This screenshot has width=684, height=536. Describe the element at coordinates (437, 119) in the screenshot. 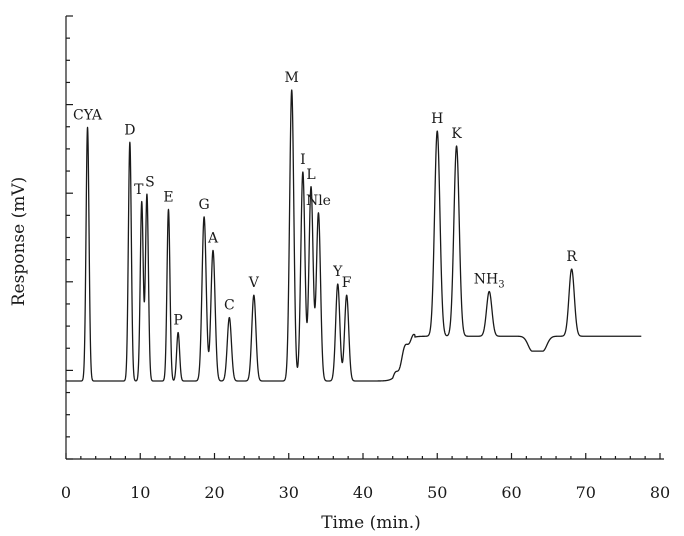

I see `peak-label: H` at that location.